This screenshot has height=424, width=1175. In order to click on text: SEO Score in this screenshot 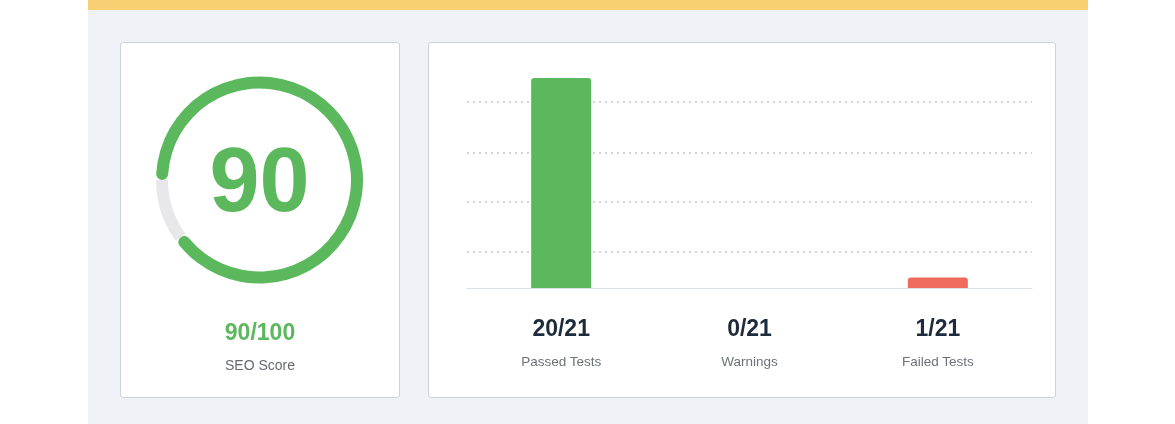, I will do `click(260, 365)`.